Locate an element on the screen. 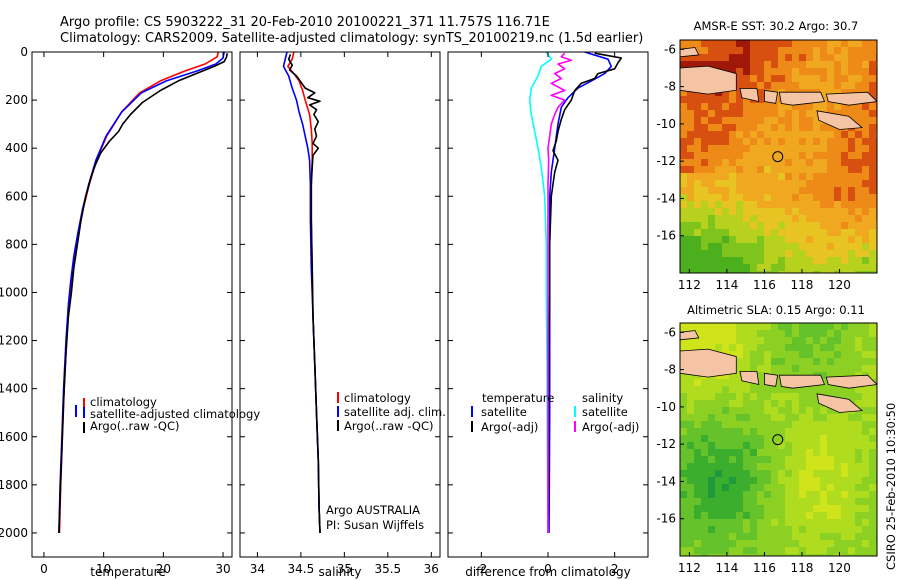 The width and height of the screenshot is (900, 580). sla-ytick-label: -16 is located at coordinates (666, 519).